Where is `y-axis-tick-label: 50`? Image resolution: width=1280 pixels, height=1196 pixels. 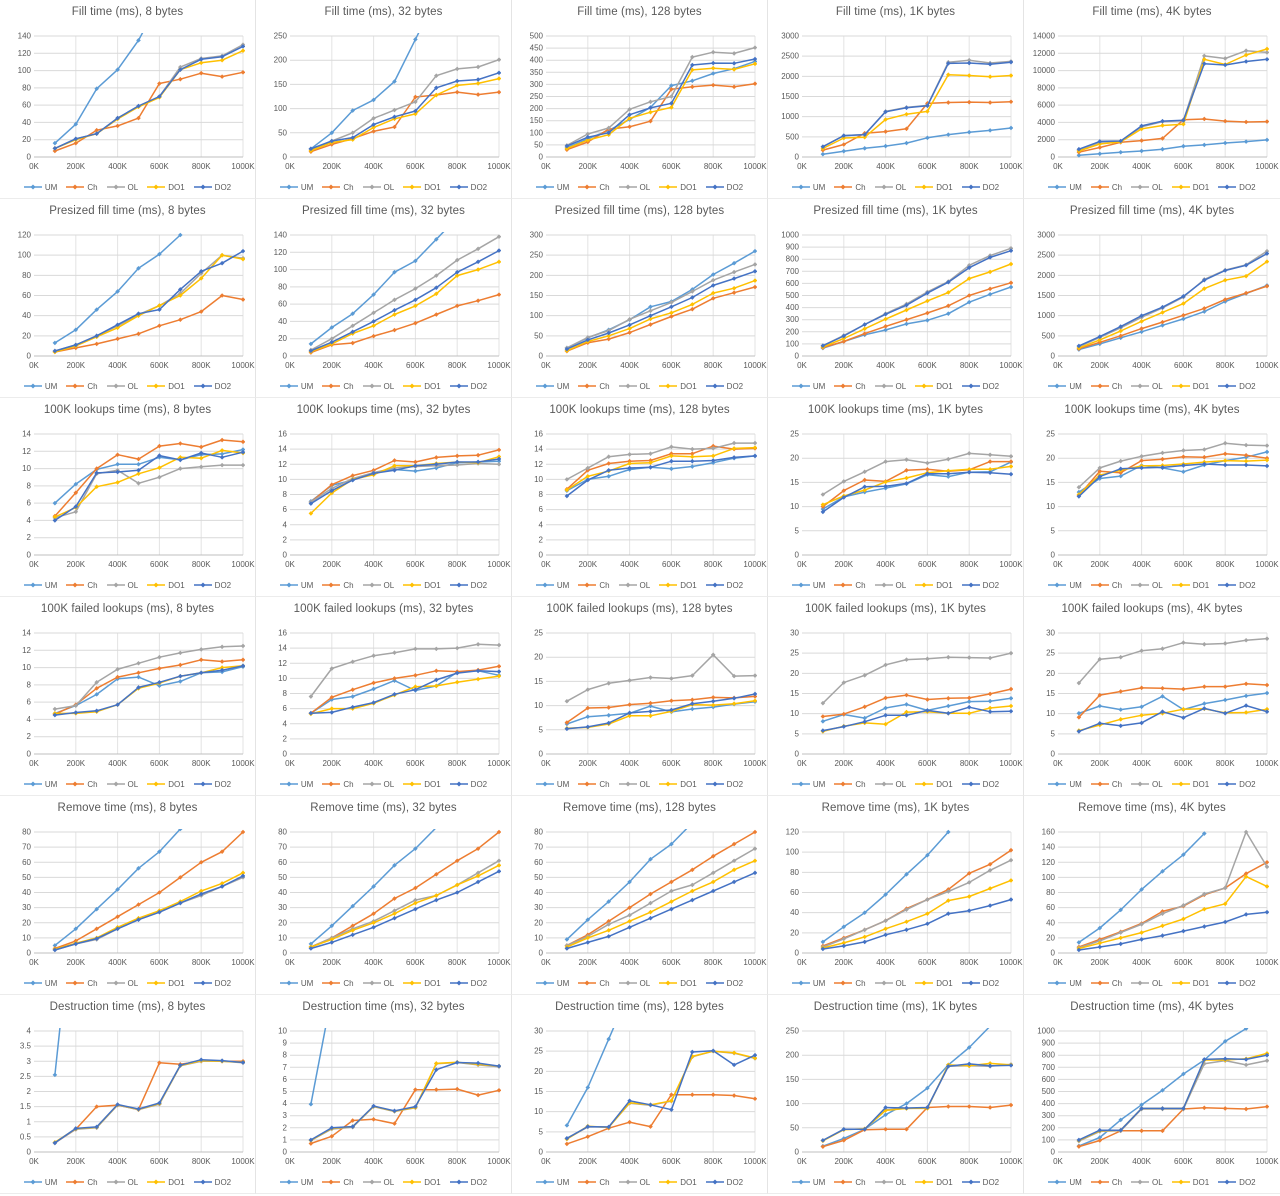
y-axis-tick-label: 50 is located at coordinates (26, 877).